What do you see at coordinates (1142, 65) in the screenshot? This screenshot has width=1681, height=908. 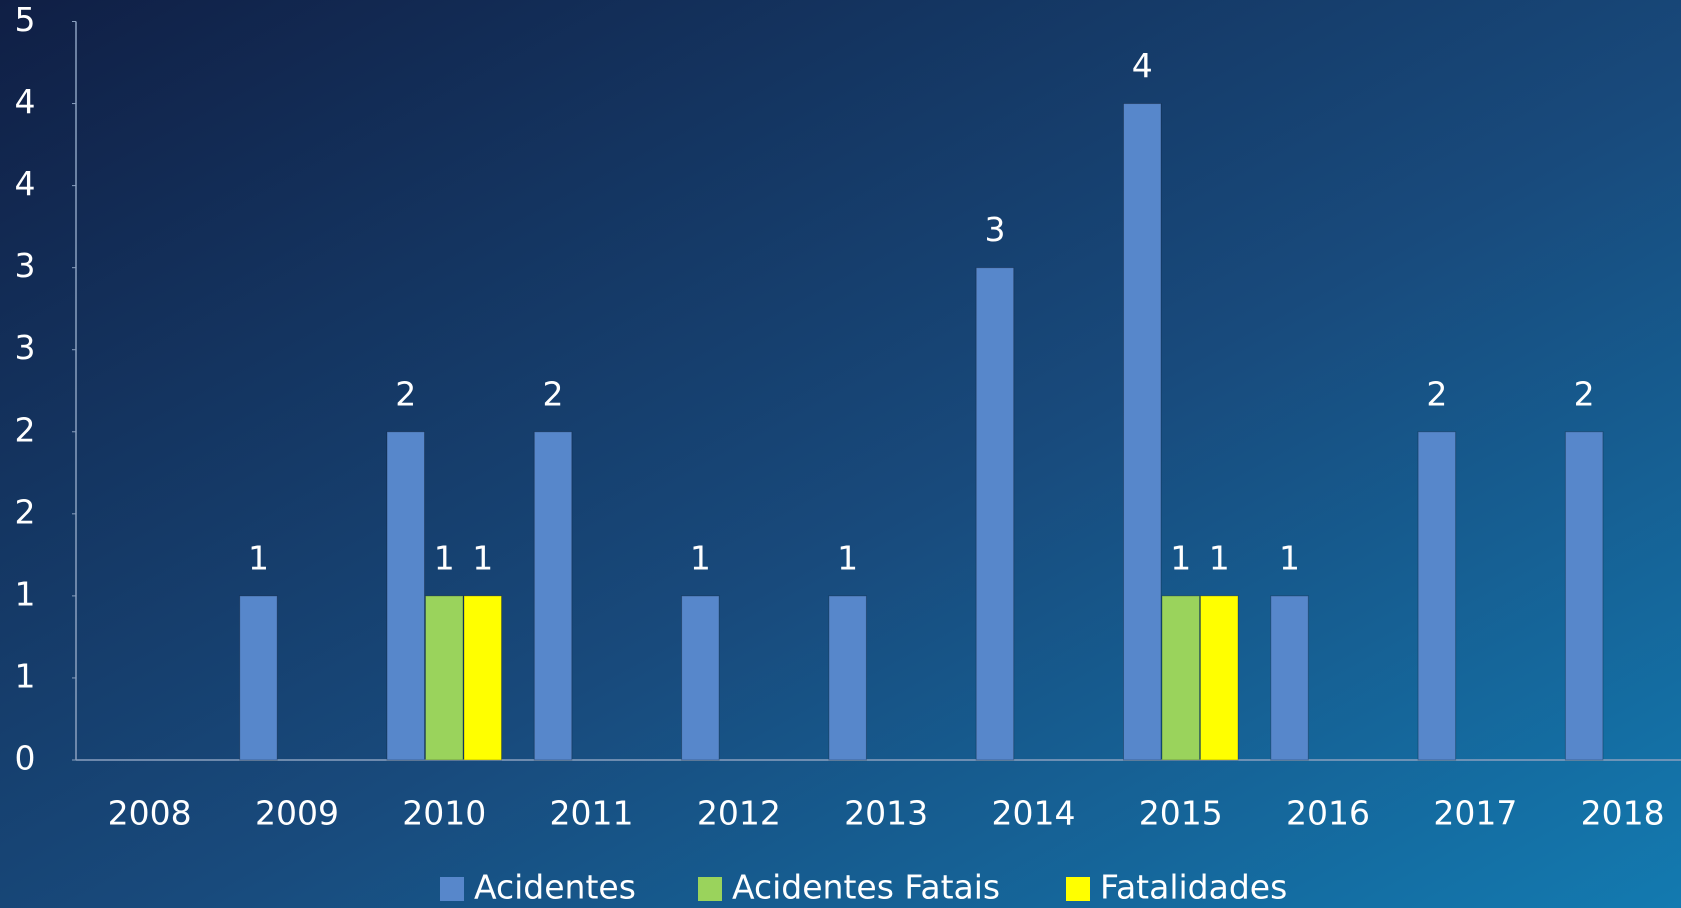 I see `data-label: 4` at bounding box center [1142, 65].